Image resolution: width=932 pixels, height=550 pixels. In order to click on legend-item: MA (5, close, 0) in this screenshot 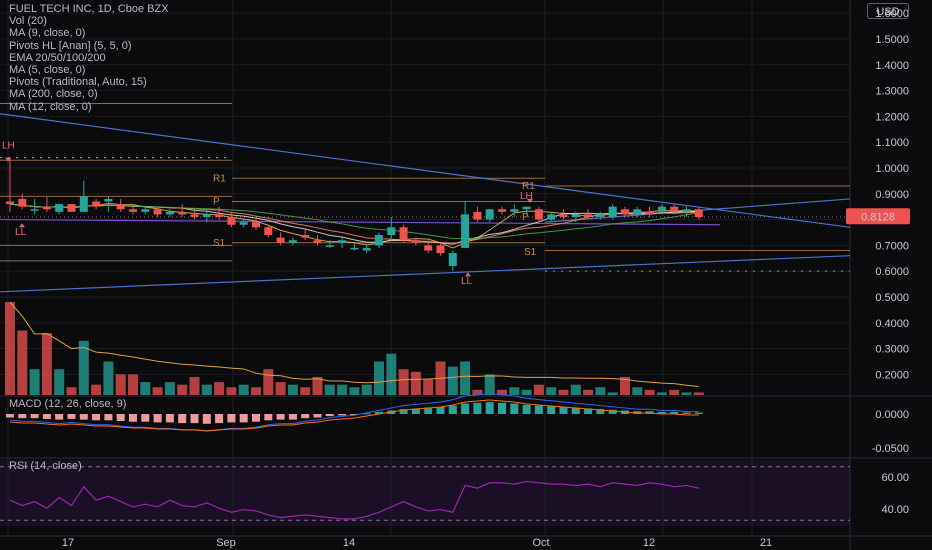, I will do `click(47, 70)`.